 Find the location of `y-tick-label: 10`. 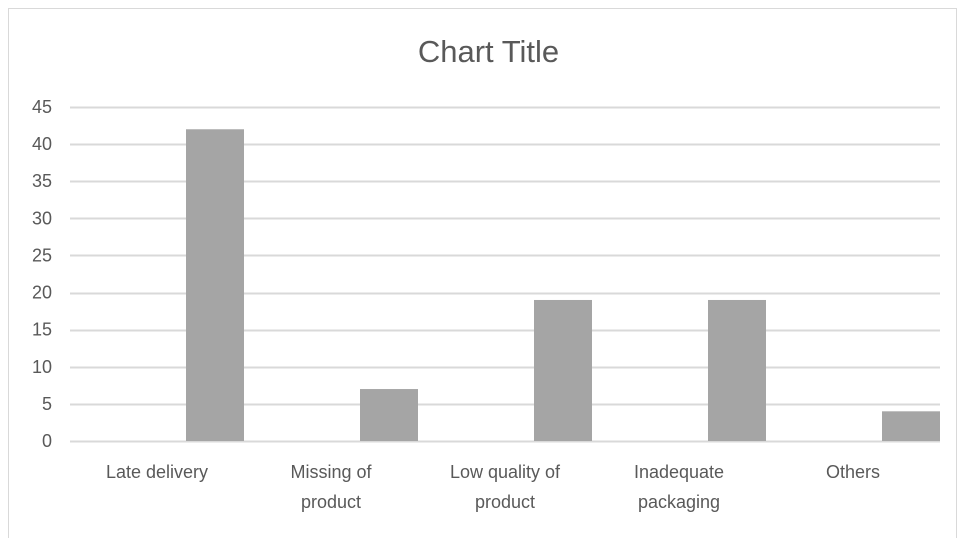

y-tick-label: 10 is located at coordinates (42, 367).